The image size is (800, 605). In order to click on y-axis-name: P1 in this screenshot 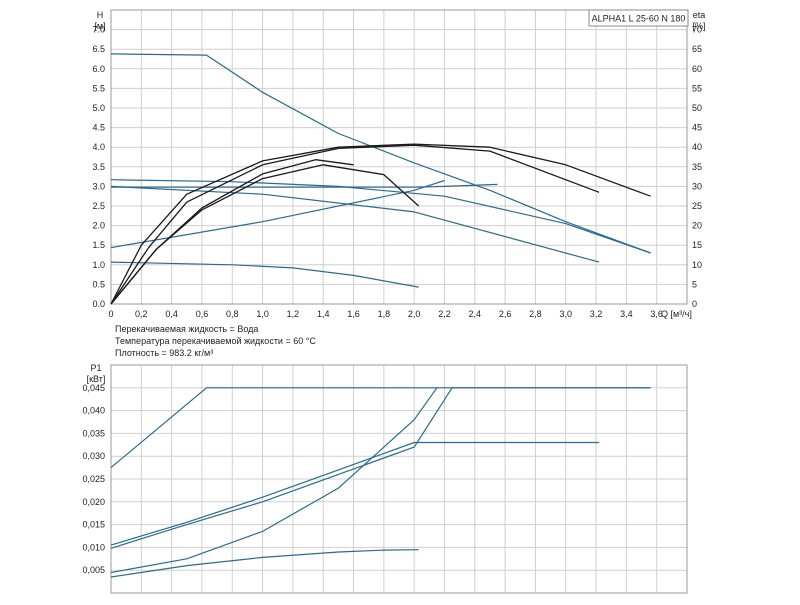, I will do `click(95, 368)`.